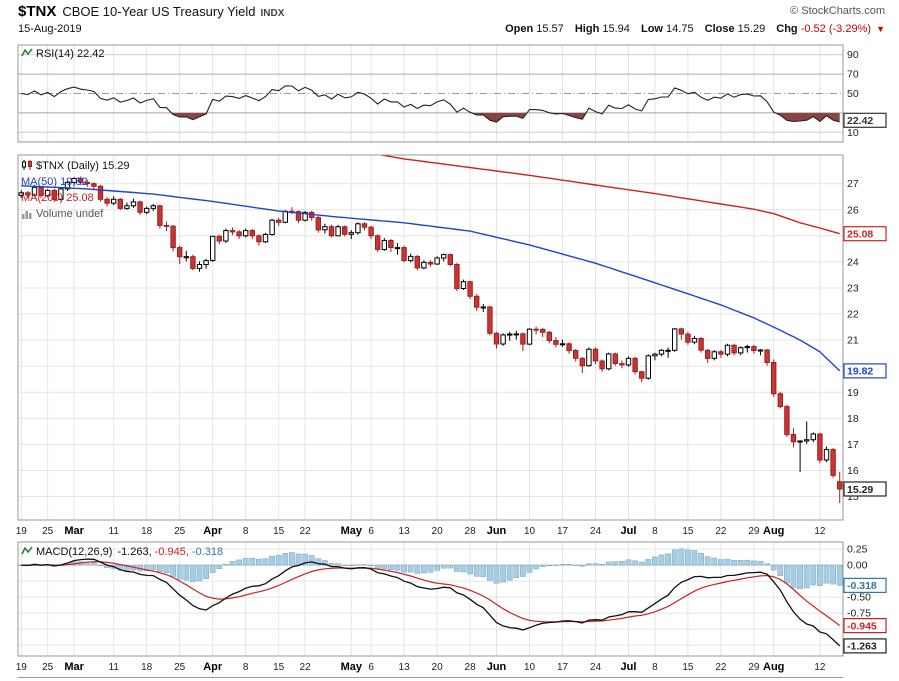 The height and width of the screenshot is (681, 899). What do you see at coordinates (431, 594) in the screenshot?
I see `macd-signal-line` at bounding box center [431, 594].